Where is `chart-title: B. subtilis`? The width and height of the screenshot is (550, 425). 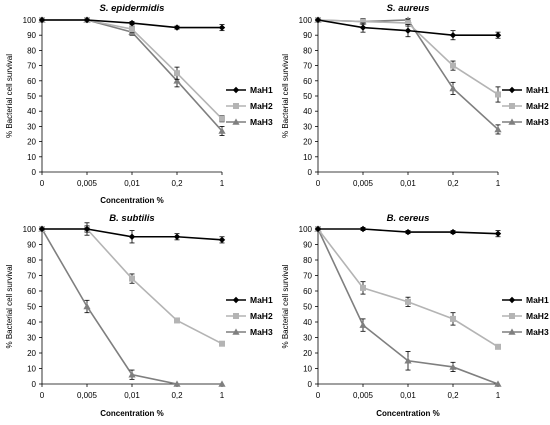
chart-title: B. subtilis is located at coordinates (131, 218).